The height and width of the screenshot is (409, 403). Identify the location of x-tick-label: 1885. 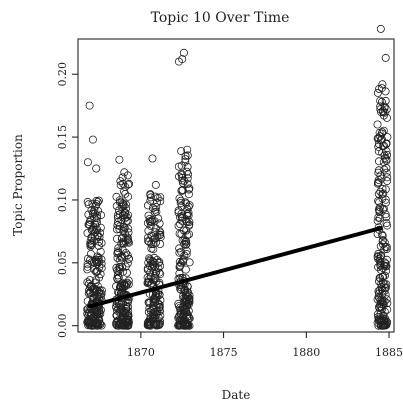
(389, 352).